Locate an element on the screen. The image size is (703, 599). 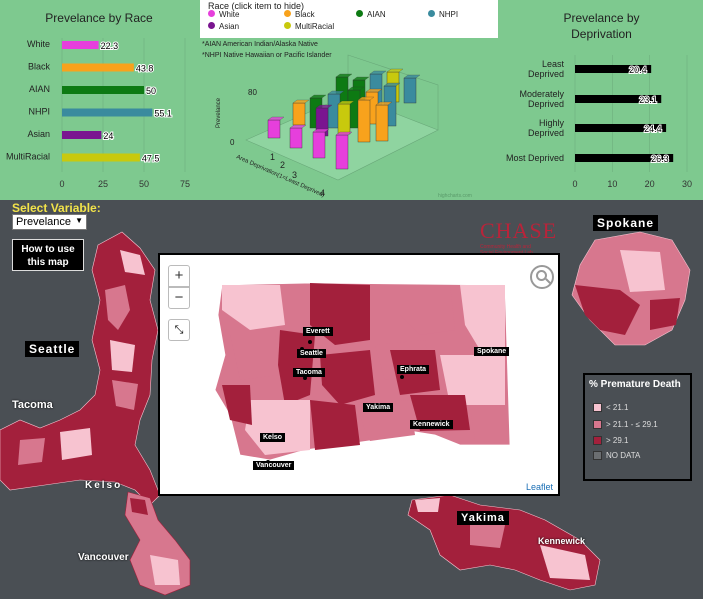
dep-tick-label: 10 is located at coordinates (612, 184).